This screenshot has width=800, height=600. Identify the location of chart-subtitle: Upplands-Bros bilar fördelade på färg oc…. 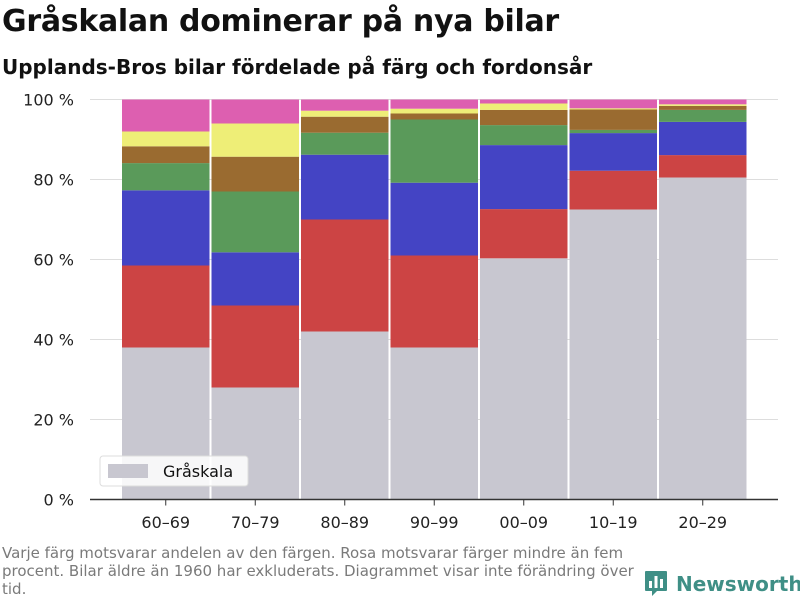
(297, 67).